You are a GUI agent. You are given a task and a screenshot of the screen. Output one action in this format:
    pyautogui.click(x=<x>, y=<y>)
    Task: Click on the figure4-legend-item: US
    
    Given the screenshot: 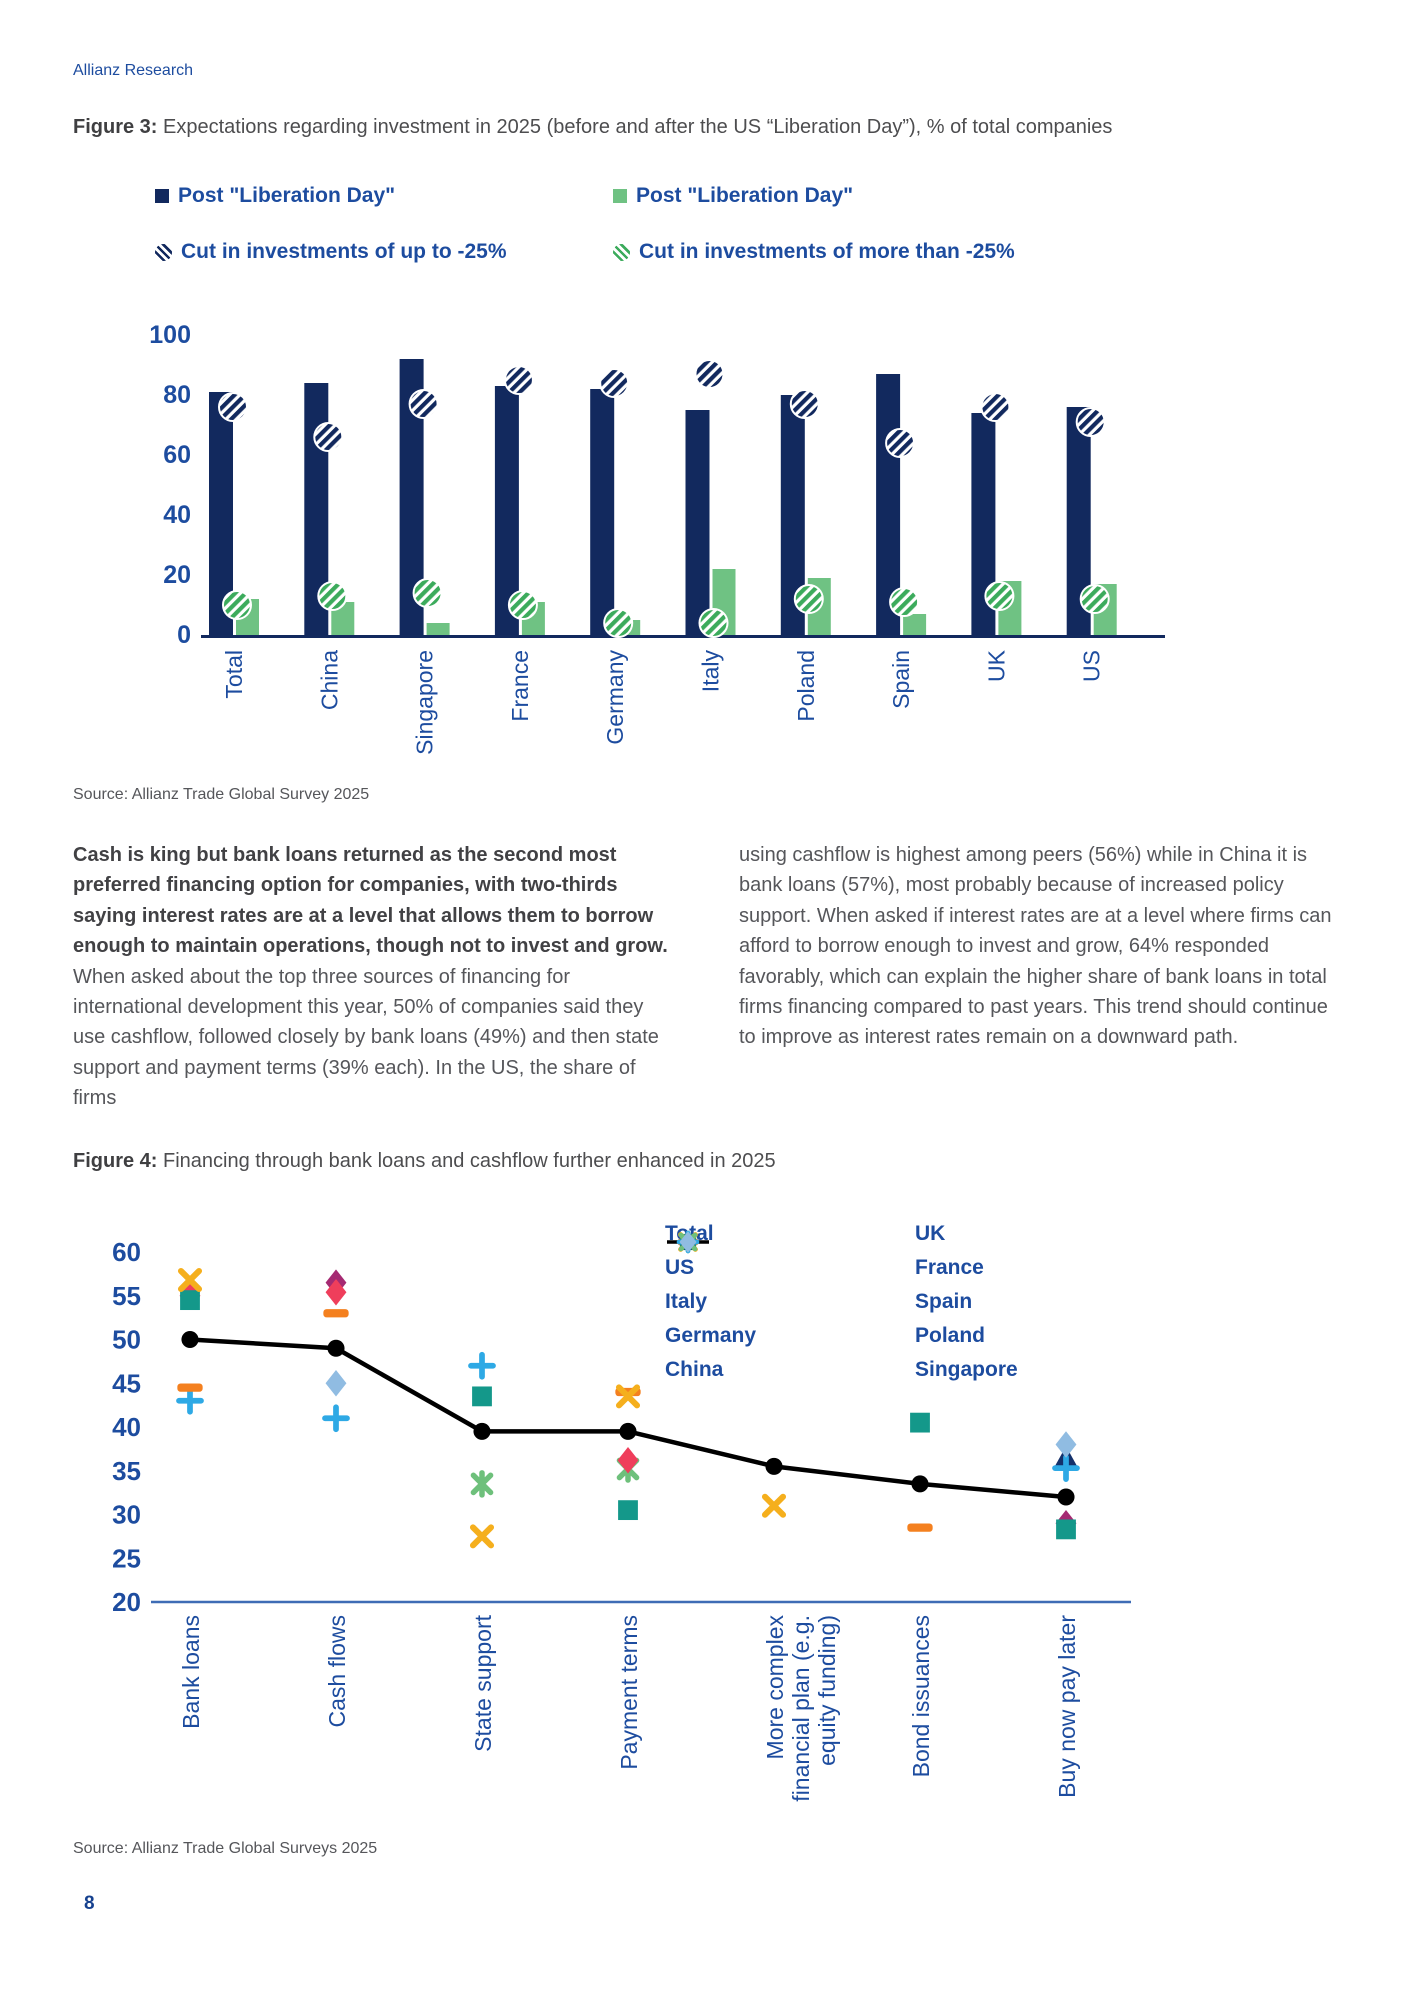 What is the action you would take?
    pyautogui.click(x=790, y=1259)
    